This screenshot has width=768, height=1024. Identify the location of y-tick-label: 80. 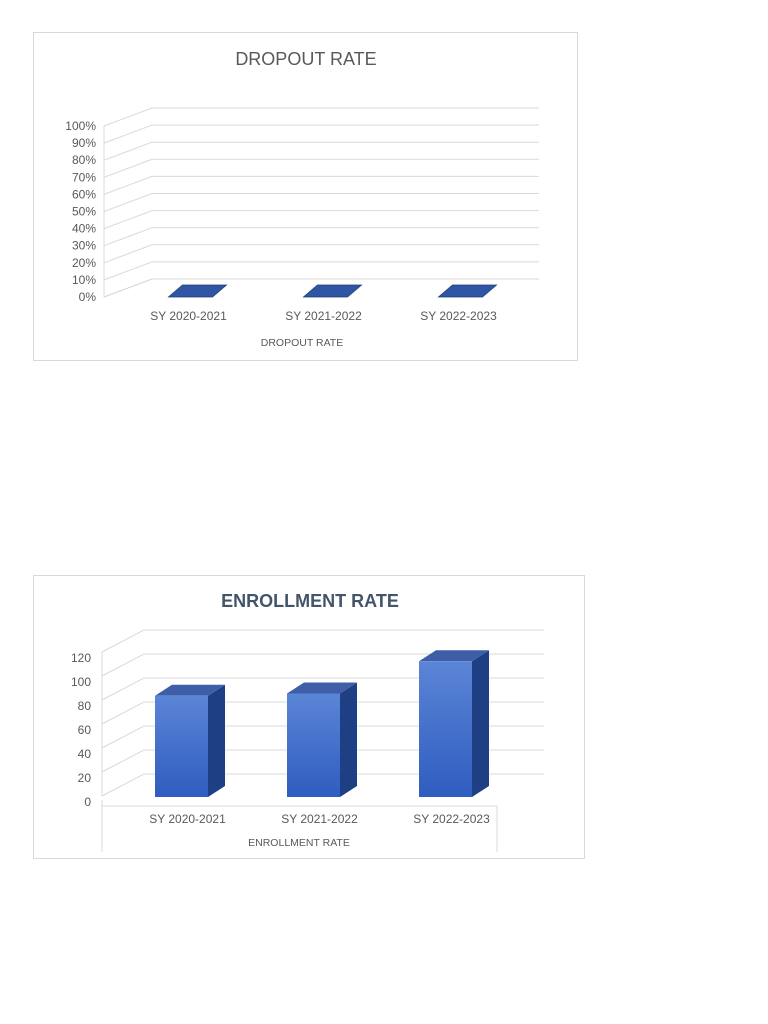
(85, 706).